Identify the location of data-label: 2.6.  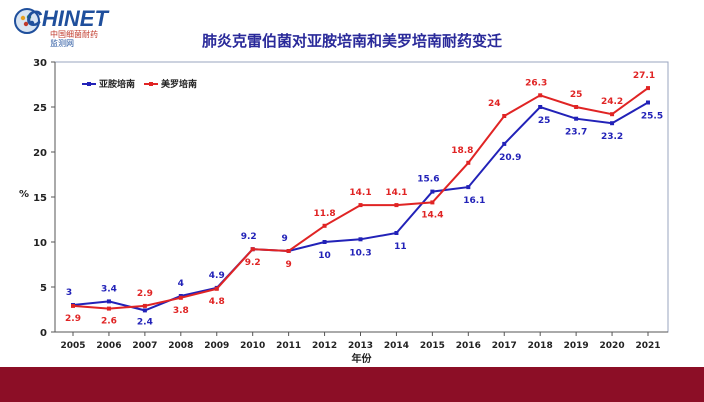
(109, 322).